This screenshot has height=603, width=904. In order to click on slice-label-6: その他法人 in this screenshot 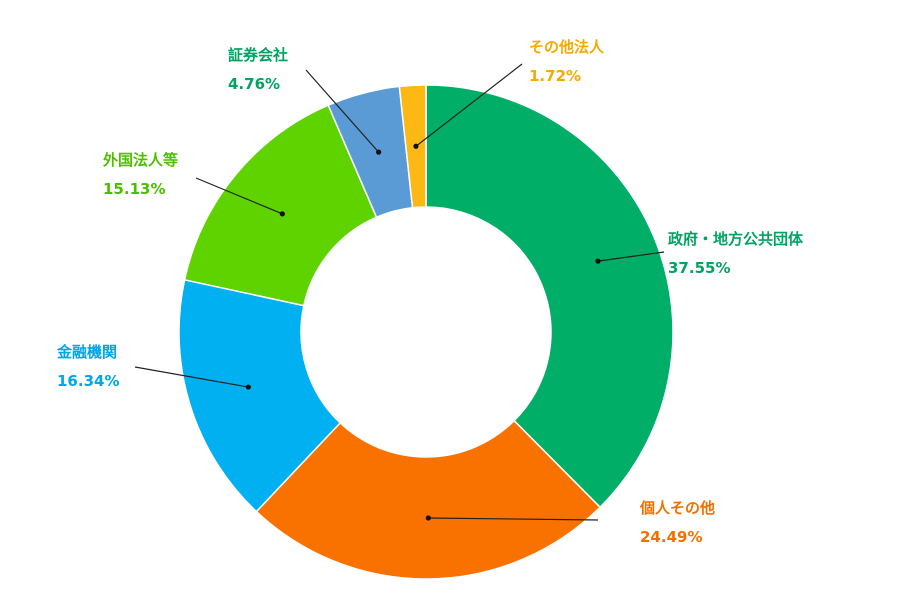, I will do `click(567, 47)`.